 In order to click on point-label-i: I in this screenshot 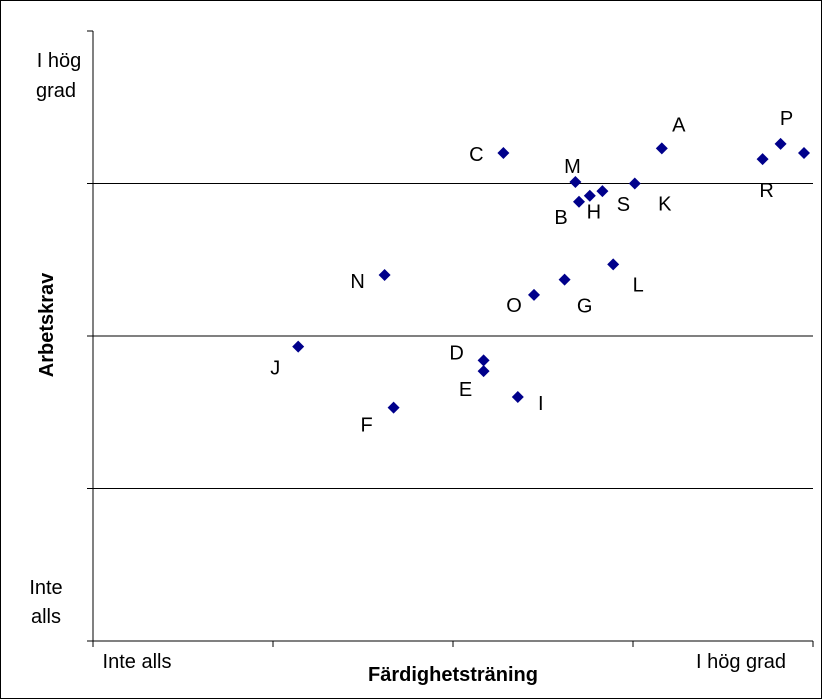, I will do `click(541, 404)`.